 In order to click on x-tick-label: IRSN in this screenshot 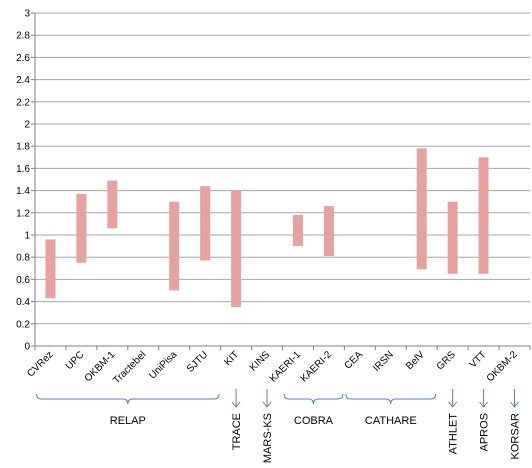, I will do `click(383, 361)`.